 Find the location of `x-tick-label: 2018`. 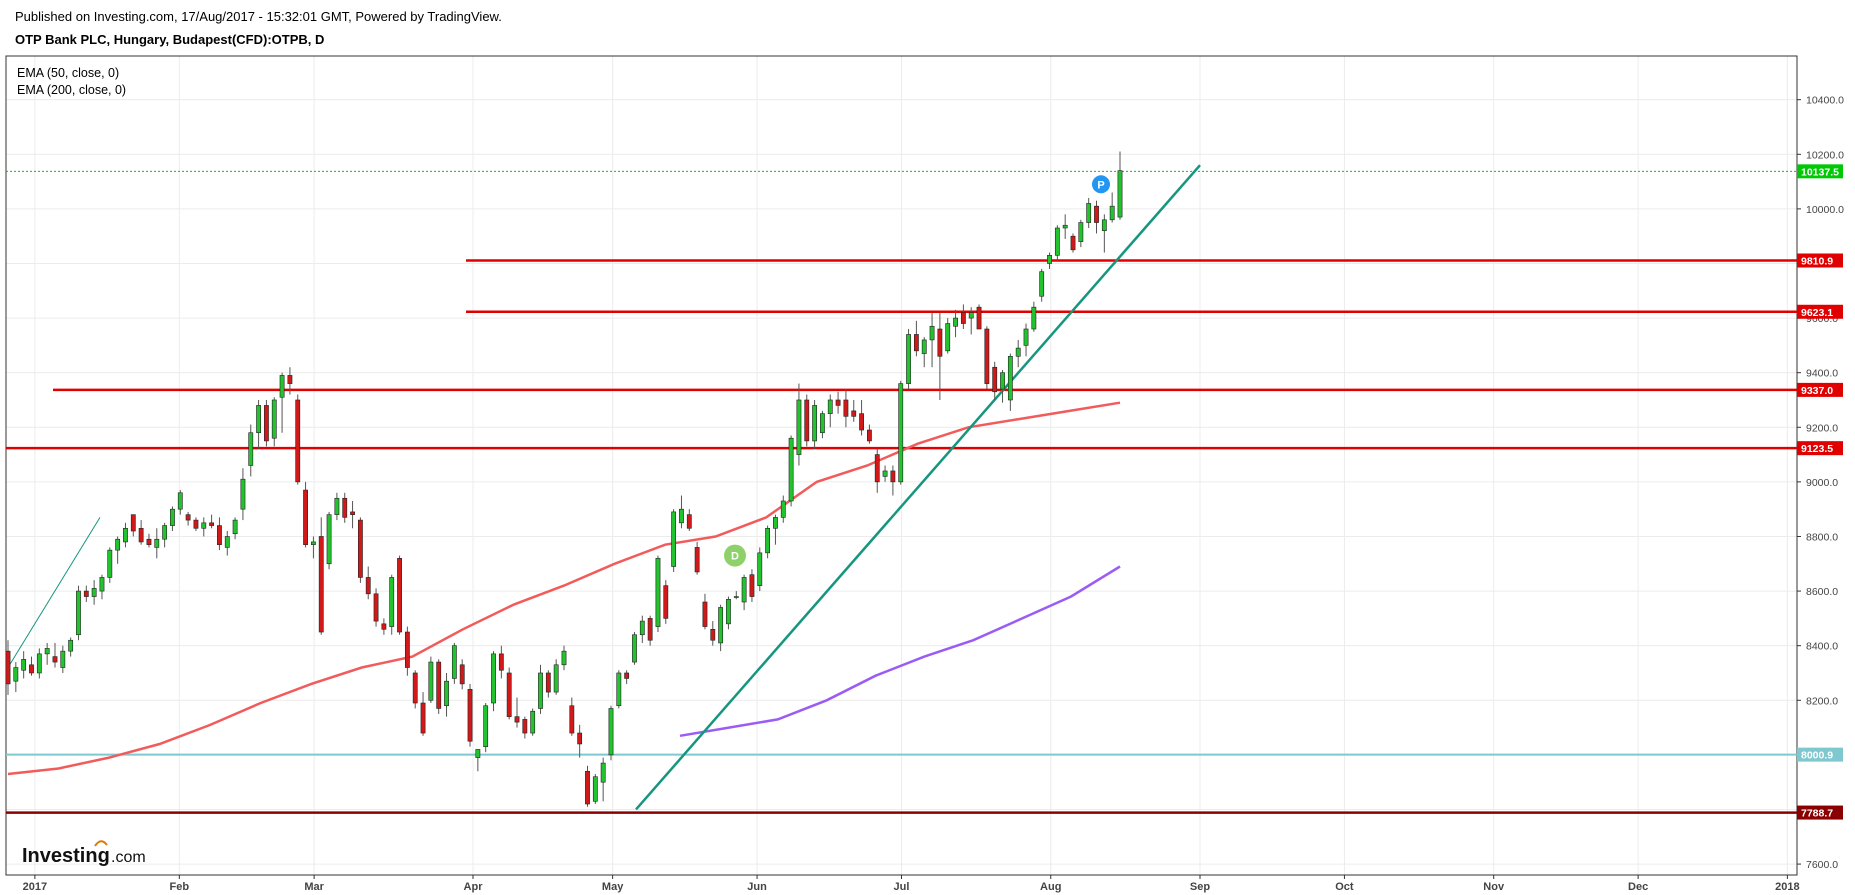

x-tick-label: 2018 is located at coordinates (1787, 887).